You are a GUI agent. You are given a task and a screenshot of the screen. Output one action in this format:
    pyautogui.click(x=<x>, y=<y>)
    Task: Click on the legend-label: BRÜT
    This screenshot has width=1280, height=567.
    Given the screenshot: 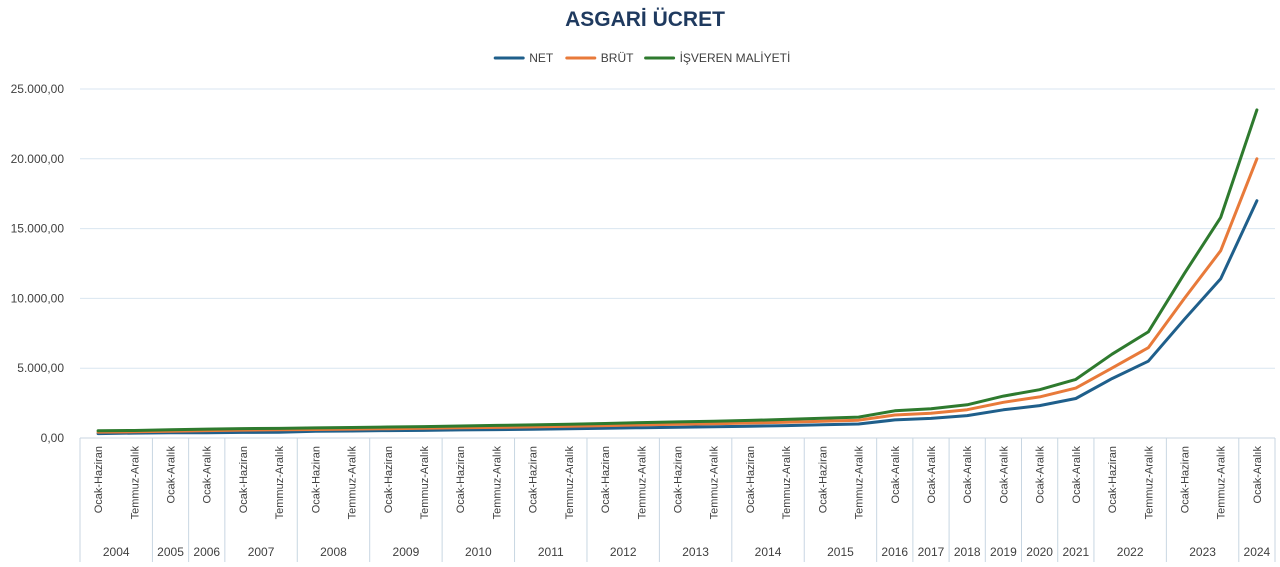 What is the action you would take?
    pyautogui.click(x=617, y=58)
    